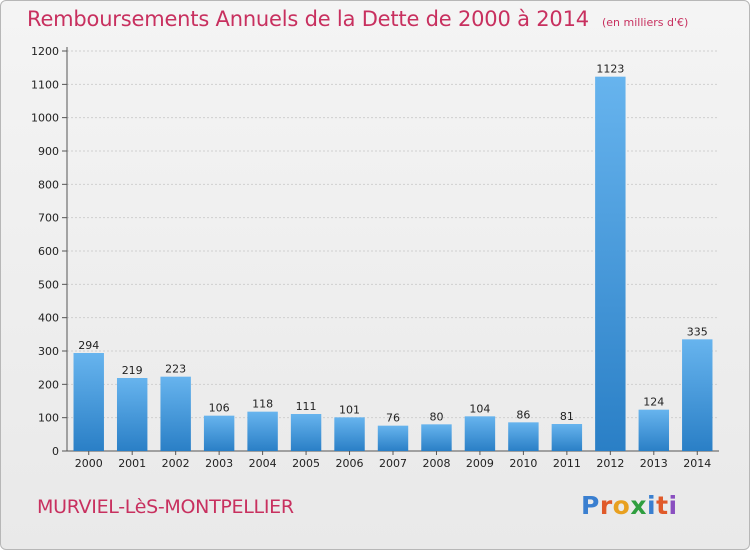 The height and width of the screenshot is (550, 750). What do you see at coordinates (132, 370) in the screenshot?
I see `value-label: 219` at bounding box center [132, 370].